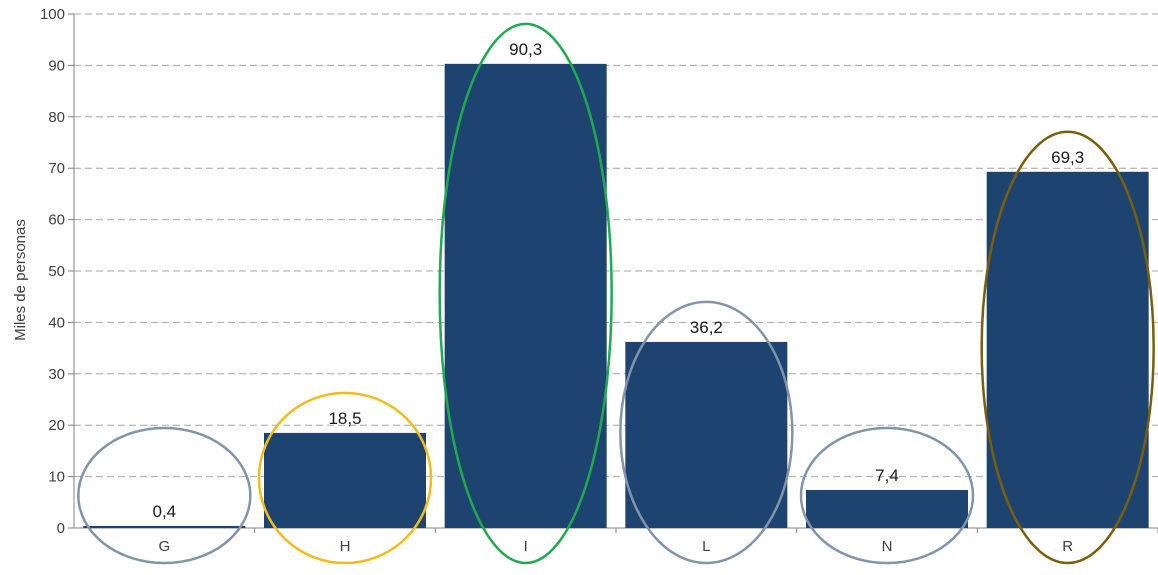 This screenshot has height=575, width=1158. I want to click on data-label-N: 7,4, so click(887, 475).